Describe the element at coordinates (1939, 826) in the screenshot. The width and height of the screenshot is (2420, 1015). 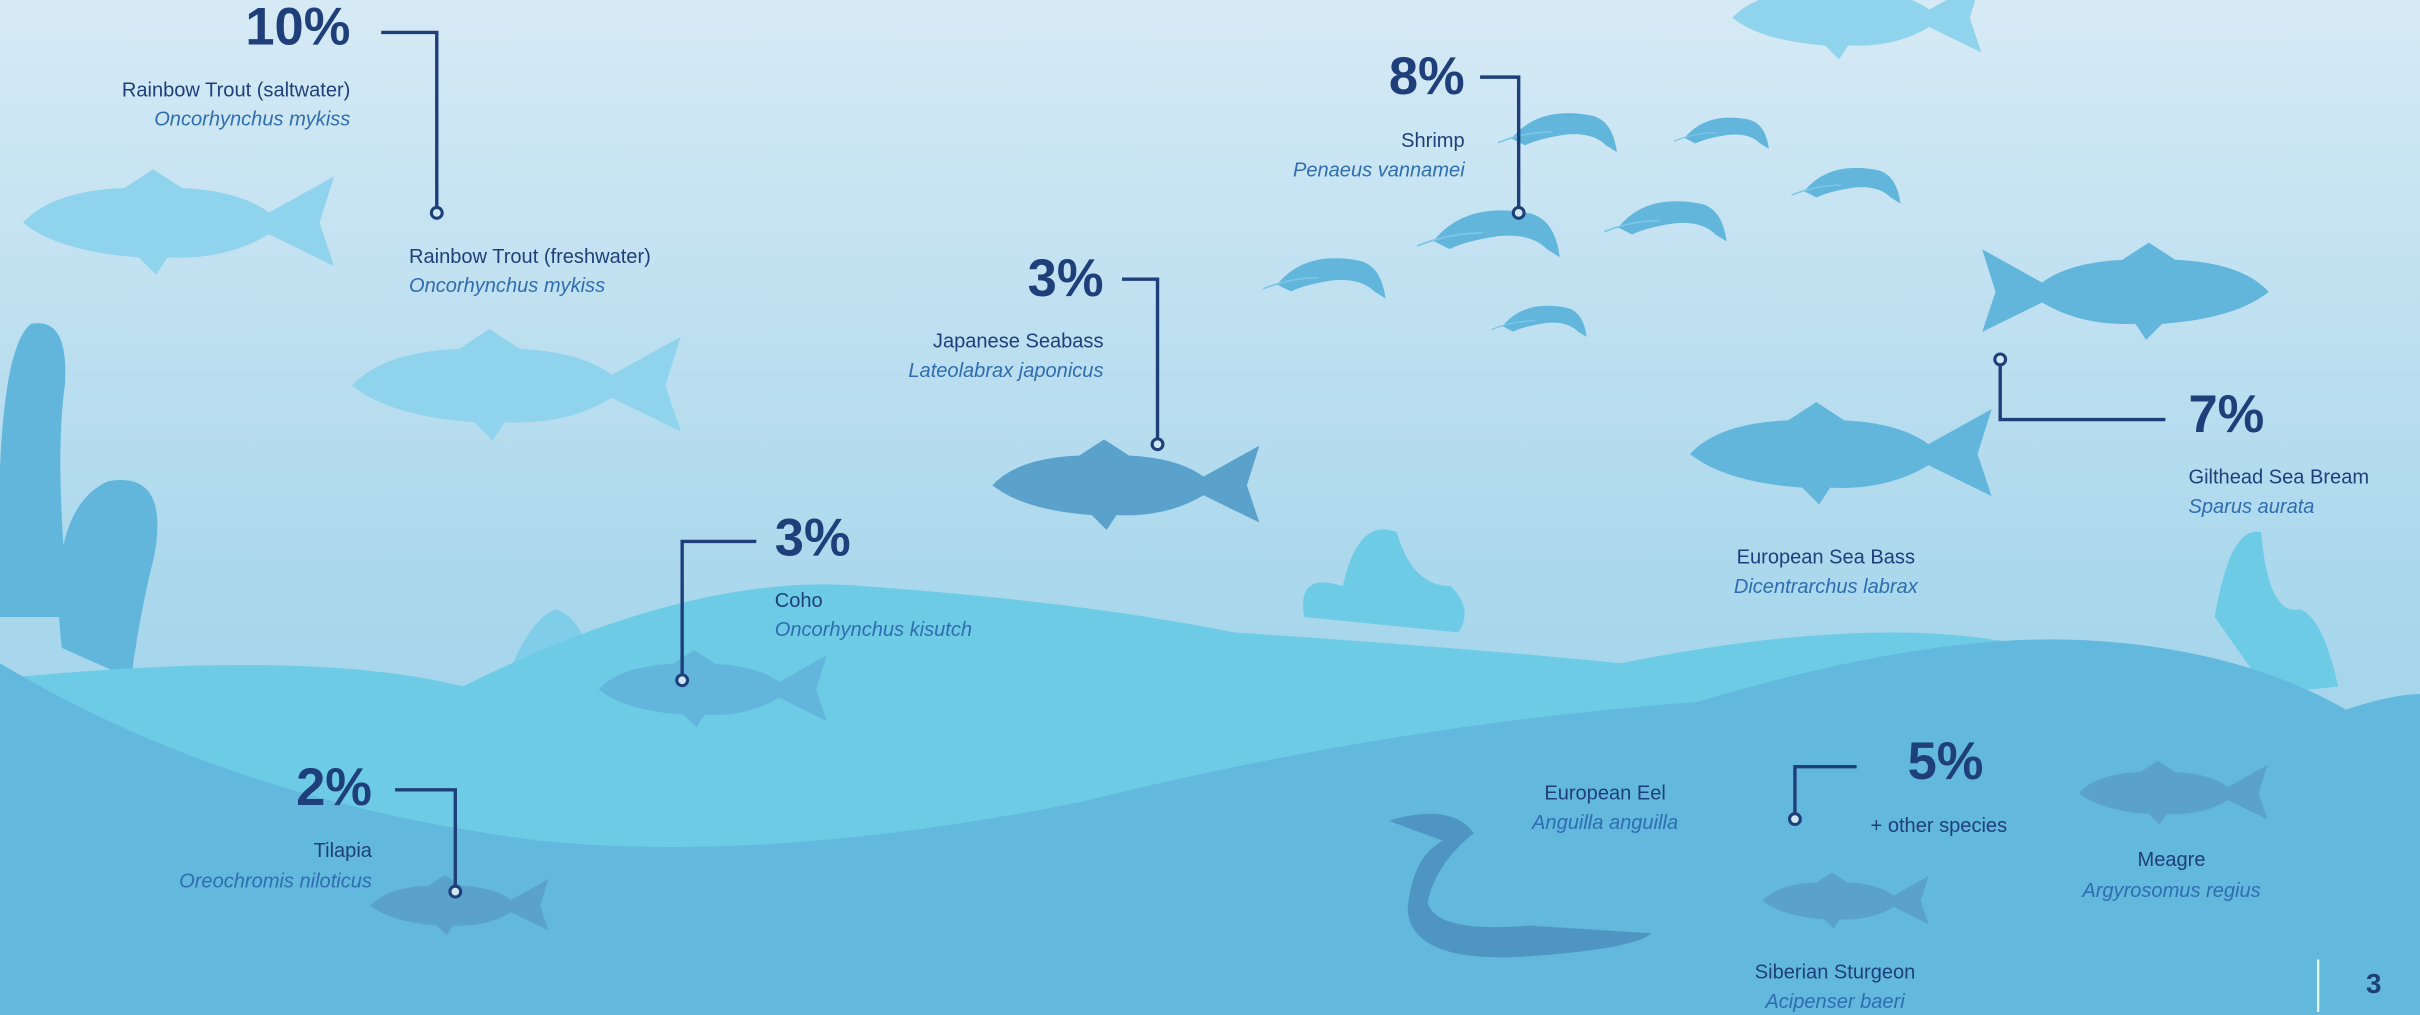
I see `note: + other species` at that location.